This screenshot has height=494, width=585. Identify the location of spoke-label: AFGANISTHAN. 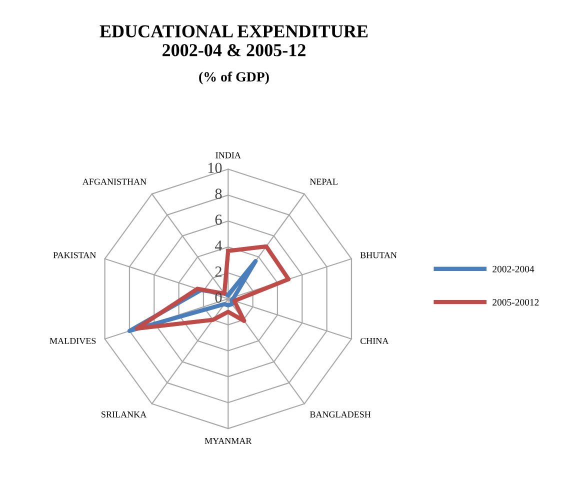
(114, 181).